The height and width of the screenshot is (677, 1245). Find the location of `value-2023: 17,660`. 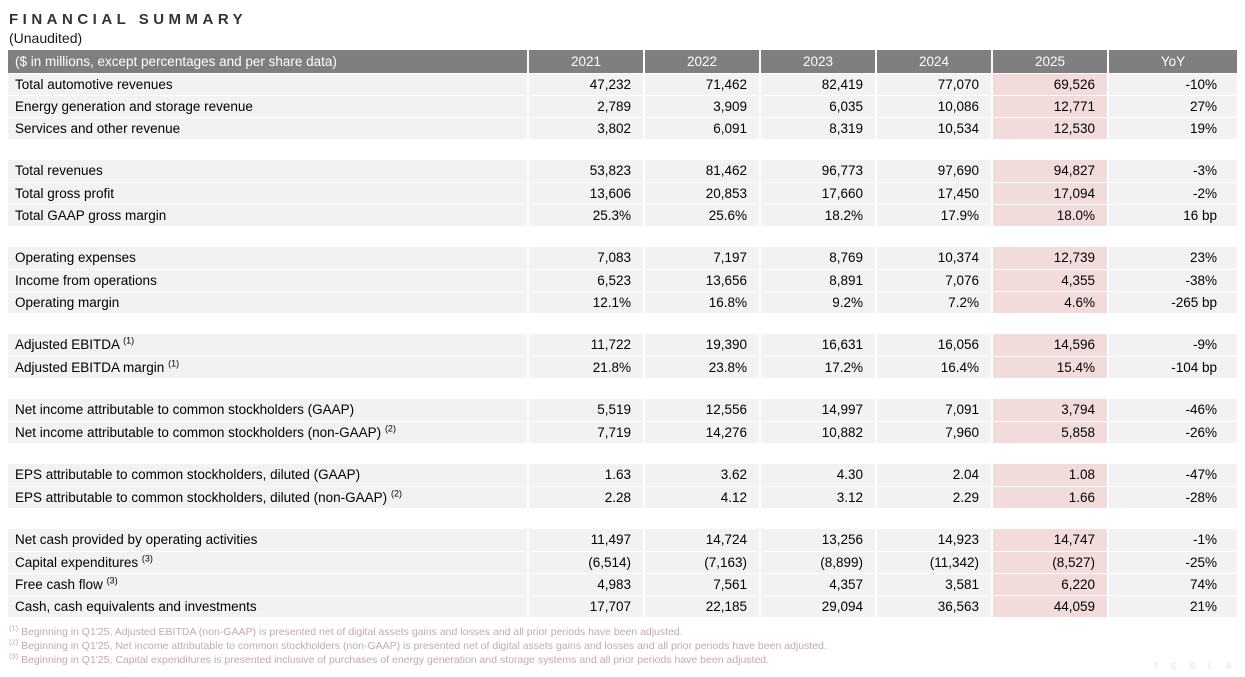

value-2023: 17,660 is located at coordinates (818, 193).